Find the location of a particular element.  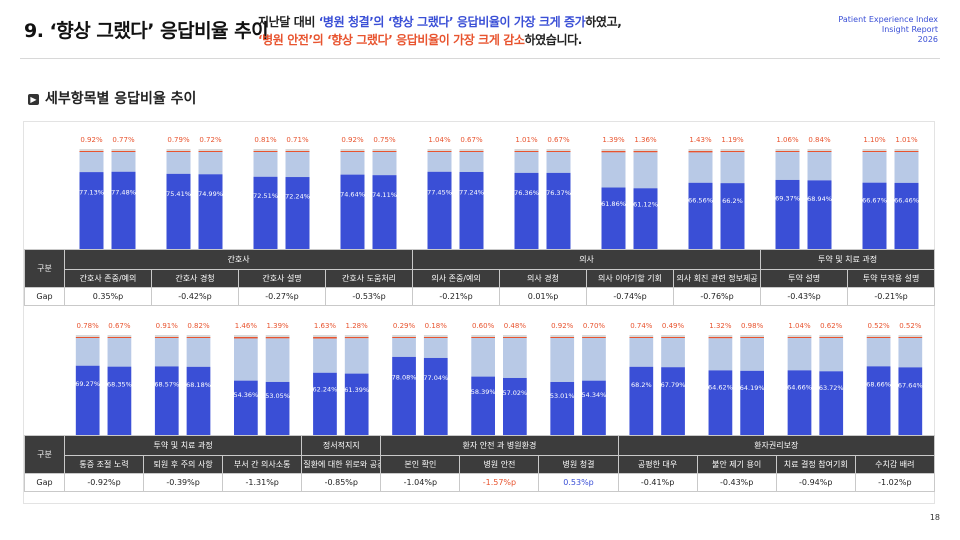

red-value-label: 1.10% is located at coordinates (874, 140).